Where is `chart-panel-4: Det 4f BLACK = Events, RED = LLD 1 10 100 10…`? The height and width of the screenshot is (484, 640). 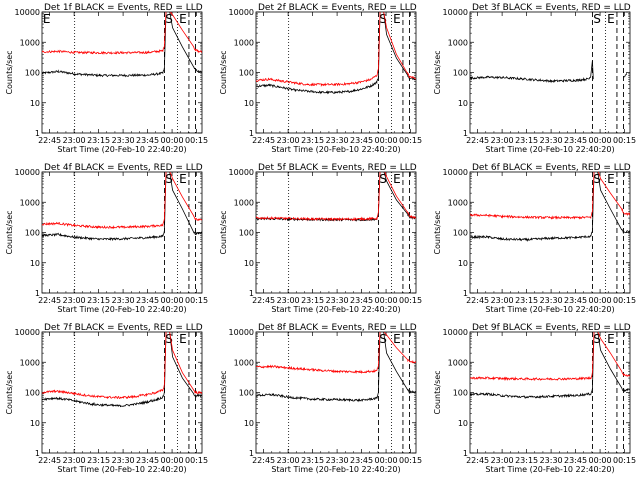 chart-panel-4: Det 4f BLACK = Events, RED = LLD 1 10 100 10… is located at coordinates (106, 238).